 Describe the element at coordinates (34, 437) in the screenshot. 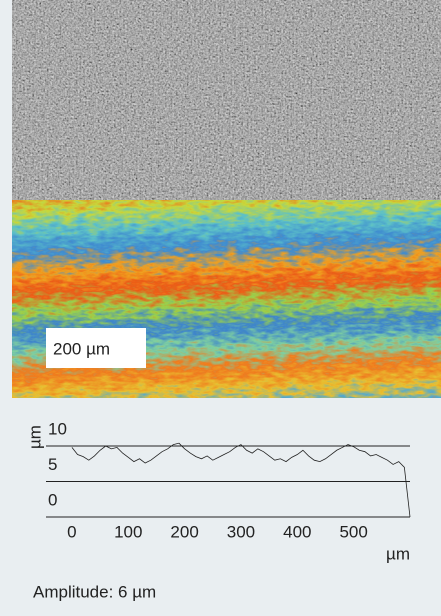

I see `y-axis-label: µm` at that location.